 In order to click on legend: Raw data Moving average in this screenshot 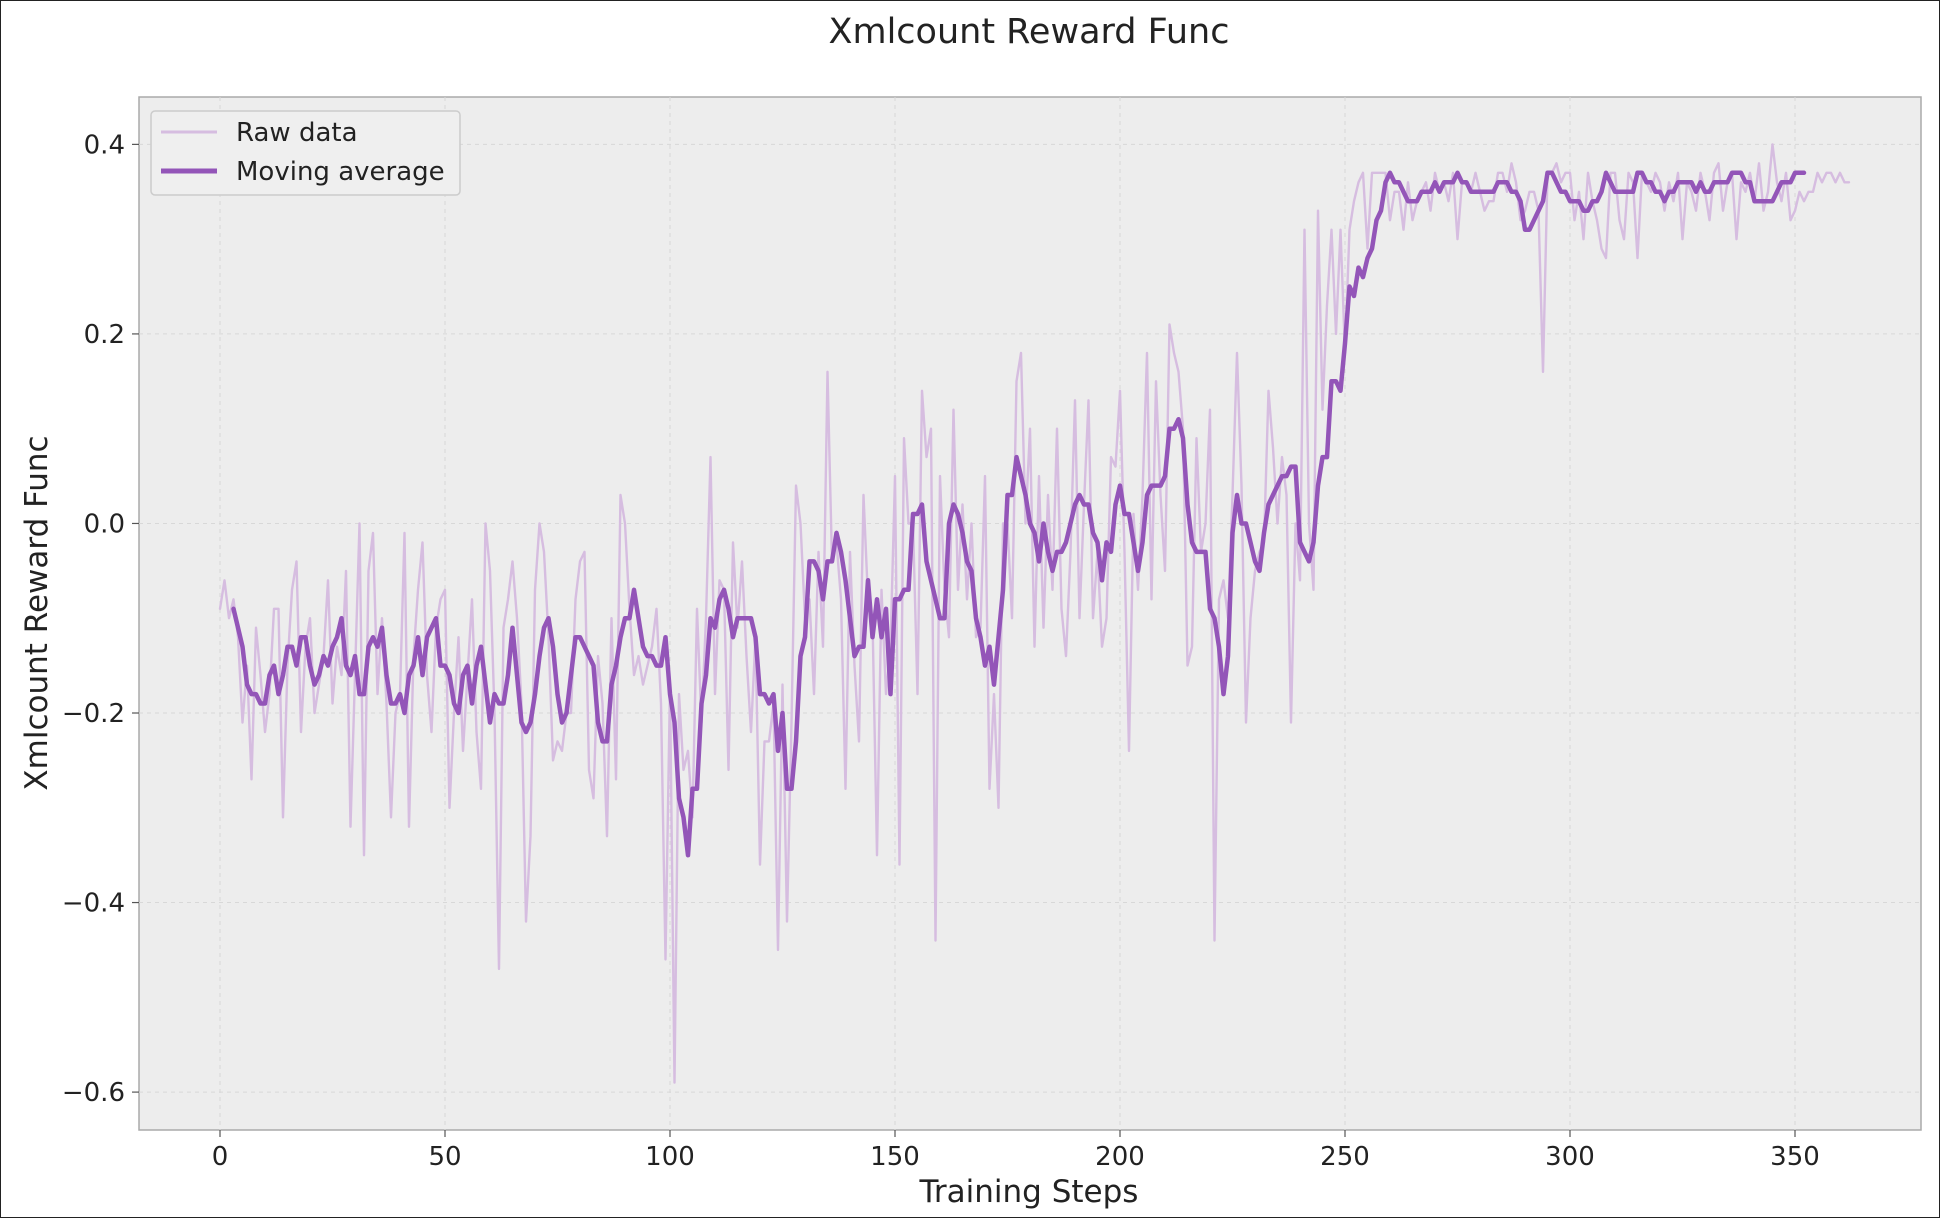, I will do `click(305, 153)`.